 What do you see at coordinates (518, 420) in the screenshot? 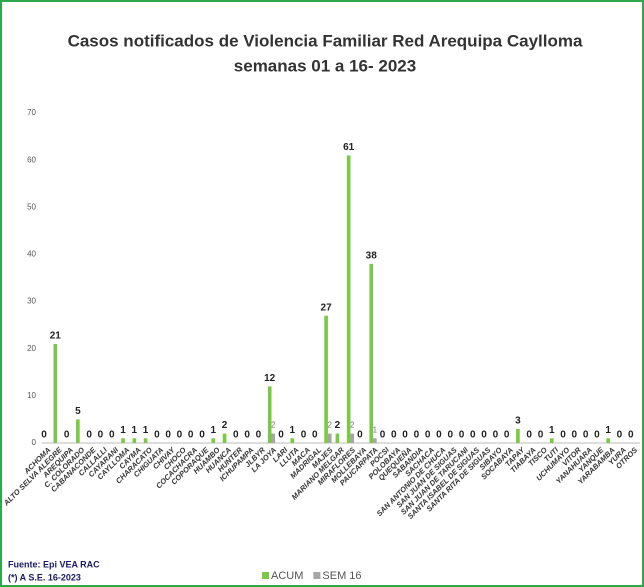
I see `data-label: 3` at bounding box center [518, 420].